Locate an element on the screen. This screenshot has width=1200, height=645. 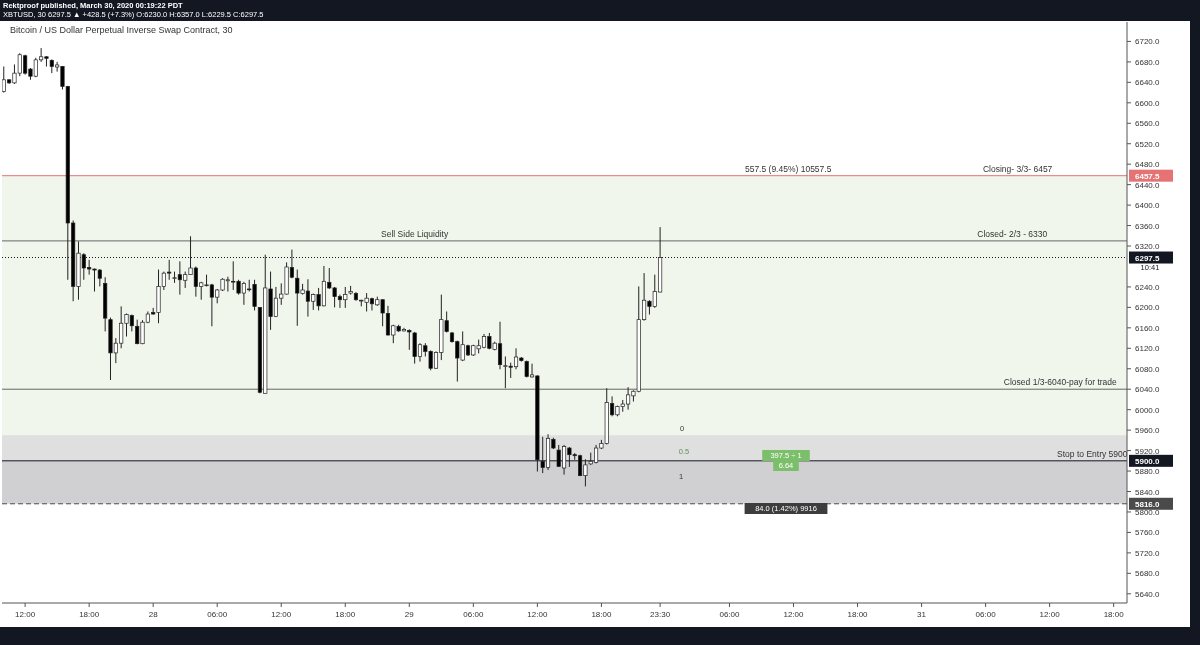
annotation: 557.5 (9.45%) 10557.5 is located at coordinates (788, 168).